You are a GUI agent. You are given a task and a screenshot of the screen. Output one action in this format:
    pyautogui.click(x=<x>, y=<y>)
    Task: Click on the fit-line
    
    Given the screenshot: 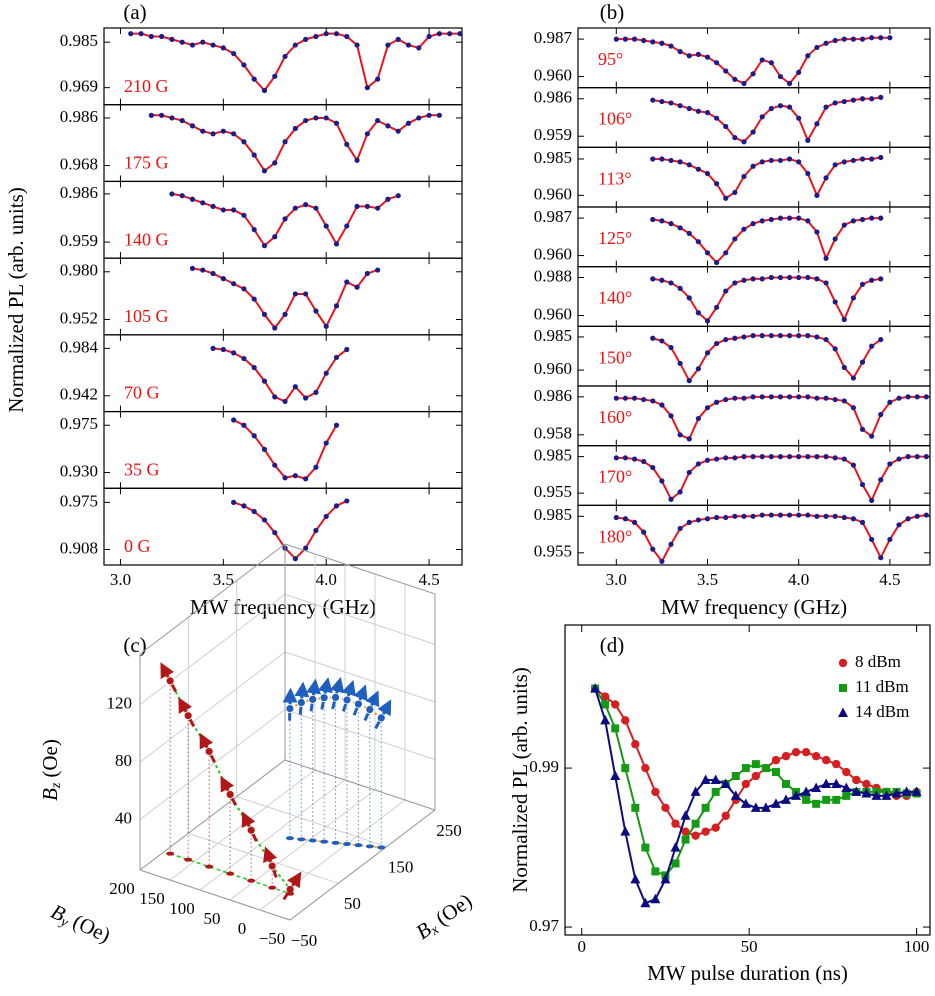 What is the action you would take?
    pyautogui.click(x=285, y=298)
    